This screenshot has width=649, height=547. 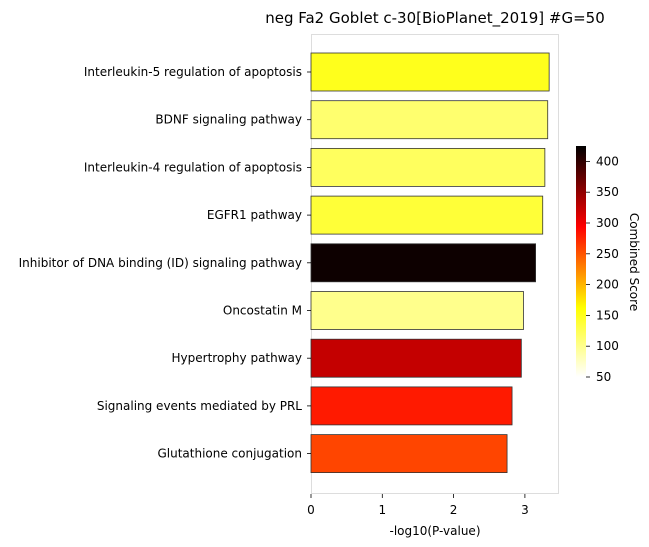 What do you see at coordinates (418, 505) in the screenshot?
I see `x-ticks: 0 1 2 3` at bounding box center [418, 505].